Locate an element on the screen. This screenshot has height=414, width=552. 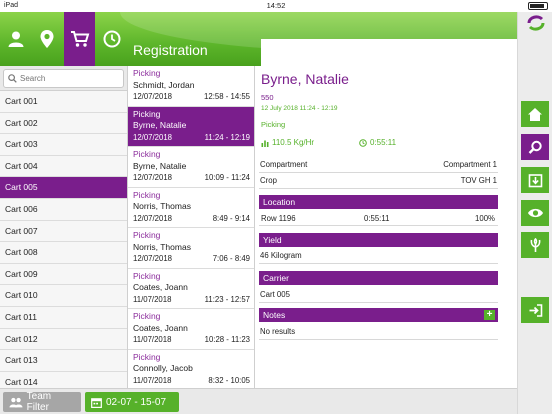
app-logo-icon is located at coordinates (536, 23).